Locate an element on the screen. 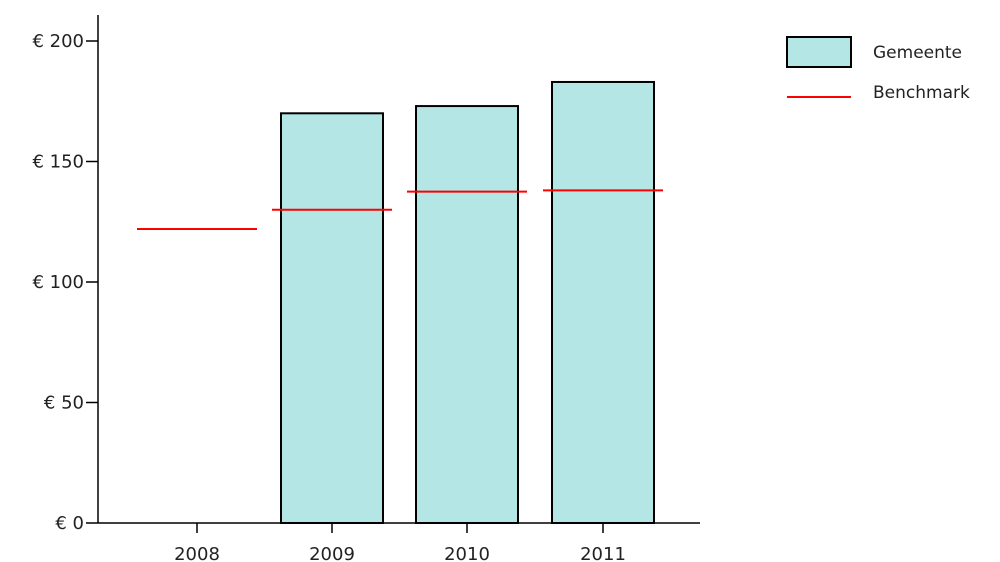 The width and height of the screenshot is (1000, 562). y-tick-label: € 50 is located at coordinates (64, 403).